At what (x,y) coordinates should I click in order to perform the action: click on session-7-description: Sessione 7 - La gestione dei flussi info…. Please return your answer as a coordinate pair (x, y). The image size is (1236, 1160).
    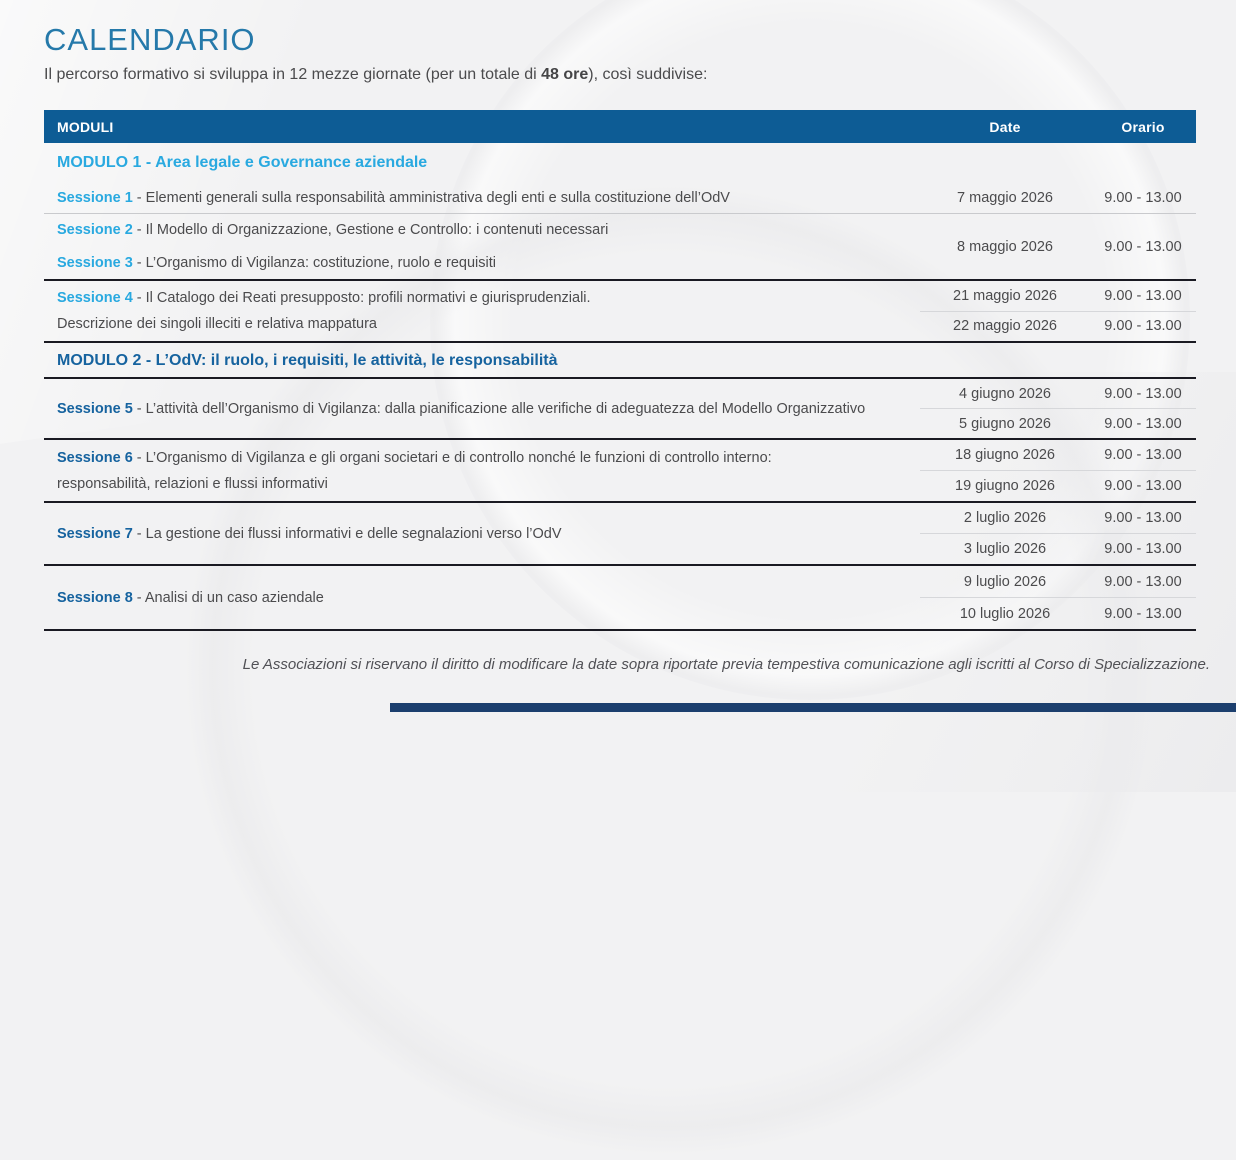
    Looking at the image, I should click on (488, 534).